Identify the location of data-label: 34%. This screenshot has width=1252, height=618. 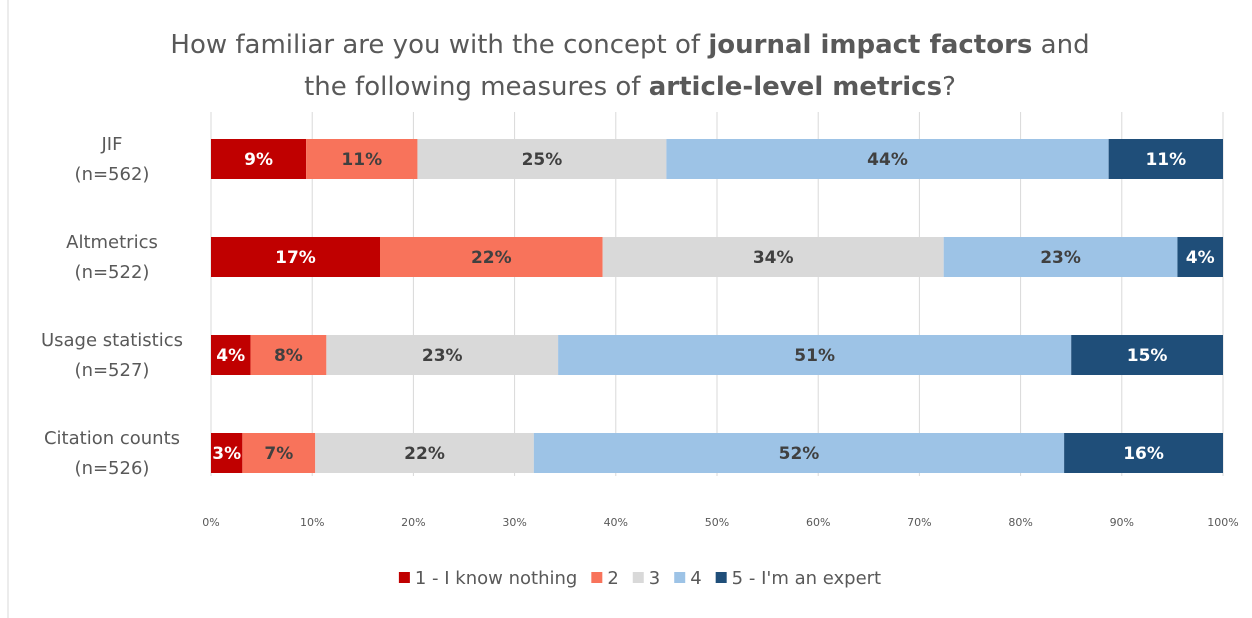
(773, 258).